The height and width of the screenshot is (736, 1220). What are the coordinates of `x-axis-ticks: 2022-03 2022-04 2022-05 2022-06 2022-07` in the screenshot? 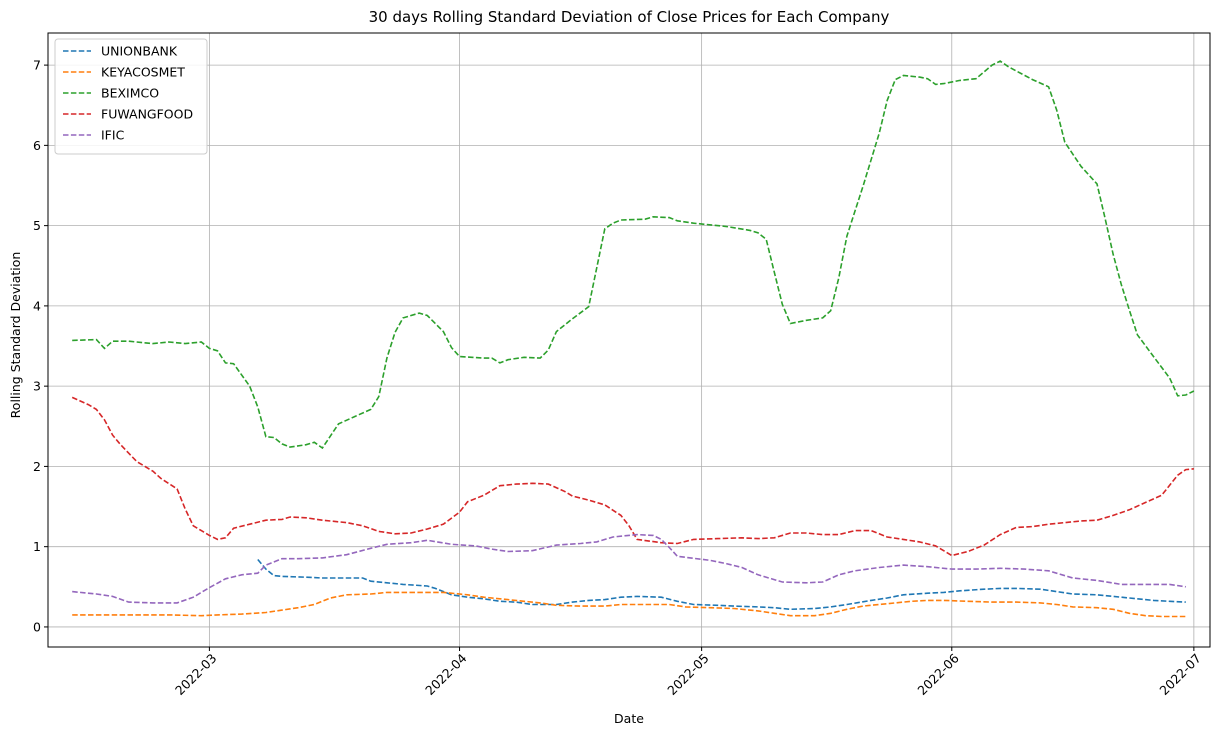 It's located at (688, 672).